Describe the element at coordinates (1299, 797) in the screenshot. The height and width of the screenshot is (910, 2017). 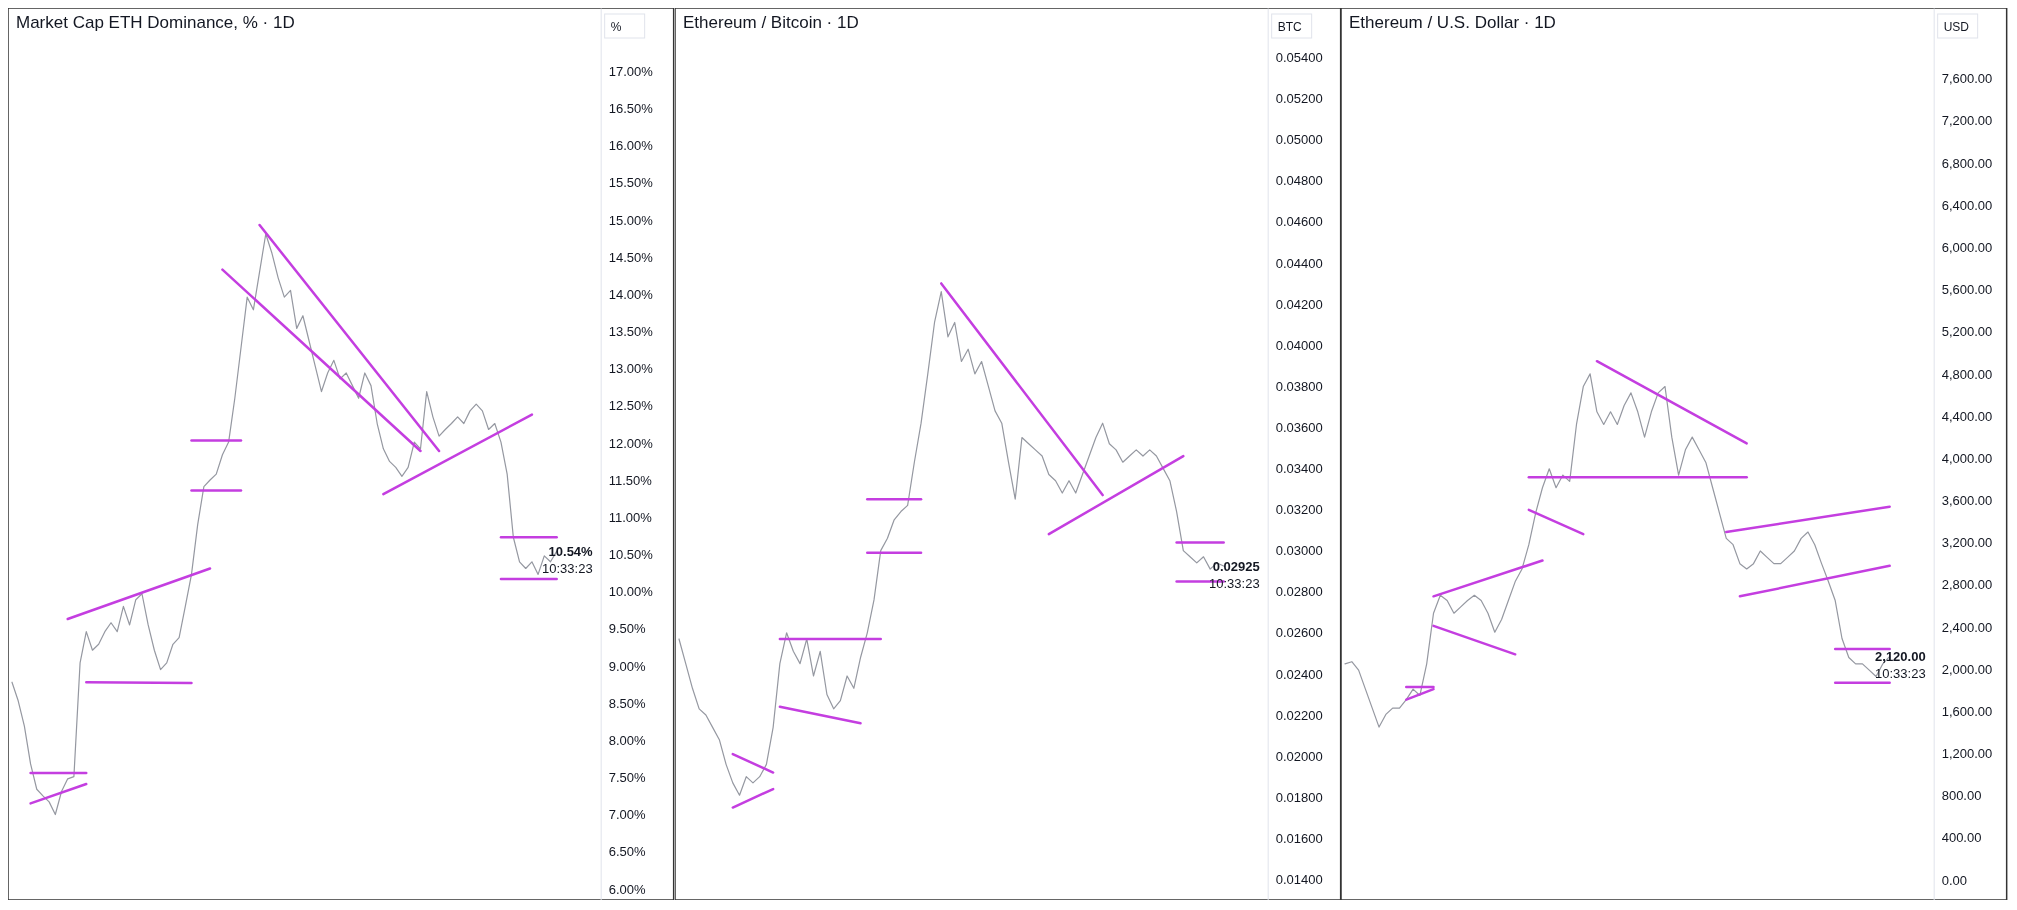
I see `y-tick-label: 0.01800` at that location.